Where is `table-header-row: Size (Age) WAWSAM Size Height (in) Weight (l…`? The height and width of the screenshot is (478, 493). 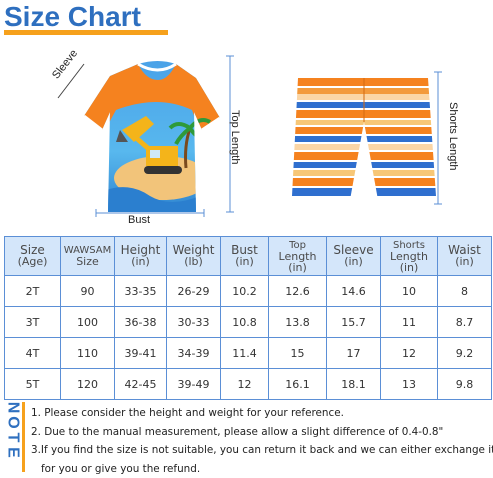
table-header-row: Size (Age) WAWSAM Size Height (in) Weight (l… is located at coordinates (248, 256).